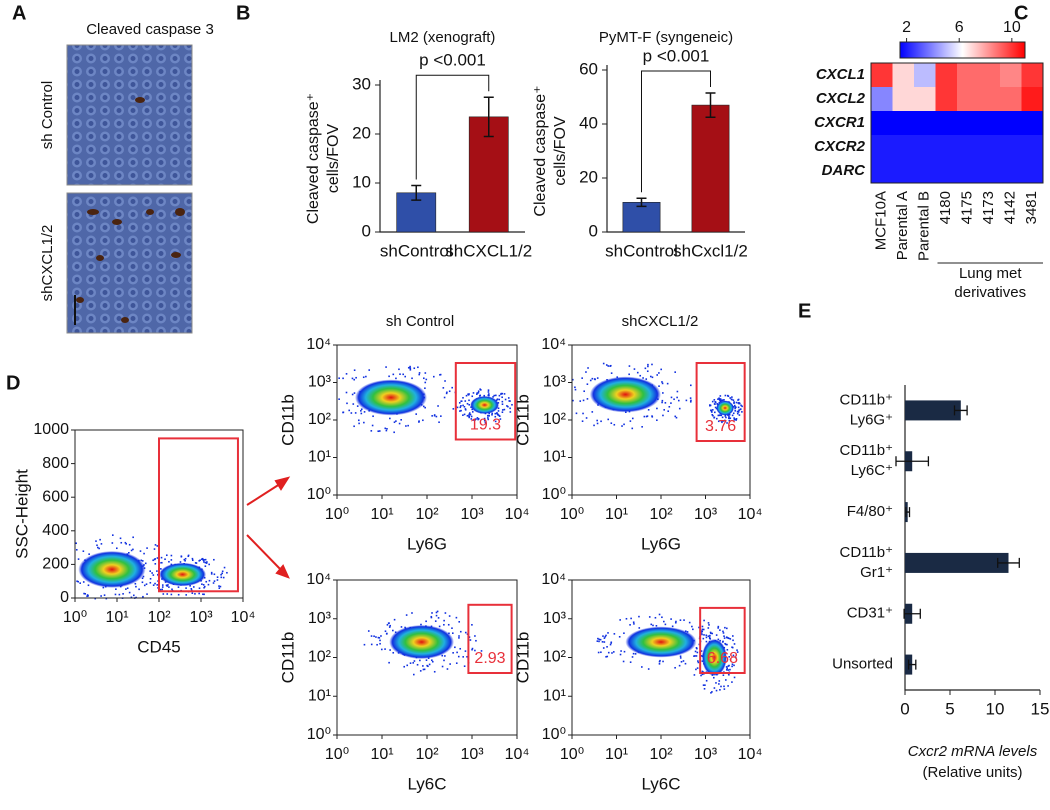  I want to click on y-tick-label: 0, so click(64, 597).